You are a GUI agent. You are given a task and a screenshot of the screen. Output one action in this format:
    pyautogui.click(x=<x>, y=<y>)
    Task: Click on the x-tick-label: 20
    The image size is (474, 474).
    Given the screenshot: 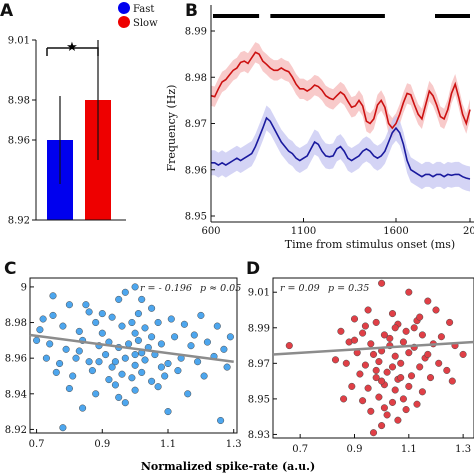 What is the action you would take?
    pyautogui.click(x=468, y=231)
    